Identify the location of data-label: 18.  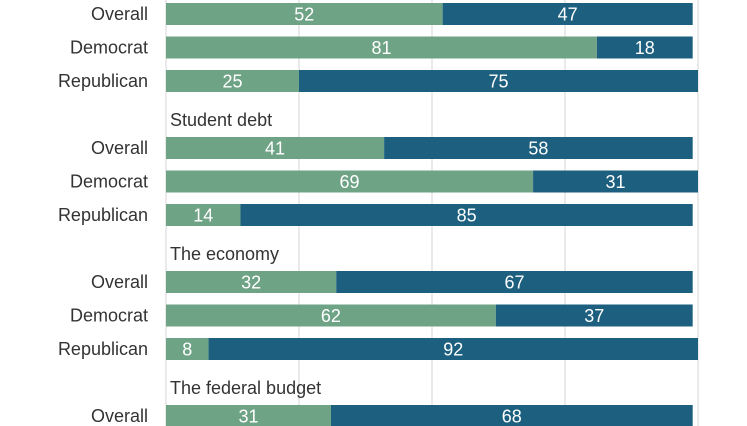
(645, 48).